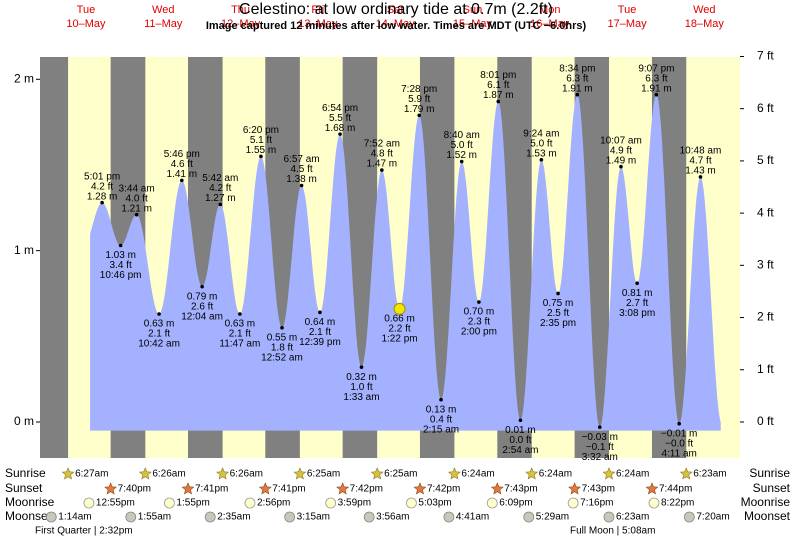 The height and width of the screenshot is (538, 793). I want to click on day-weekday: Sat, so click(395, 10).